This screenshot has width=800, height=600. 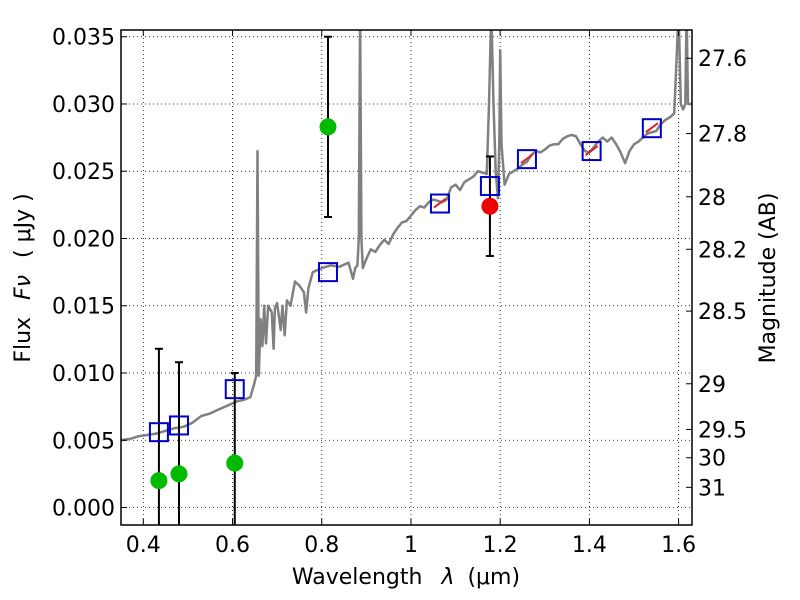 I want to click on x-axis-label: Wavelength λ (μm), so click(x=406, y=577).